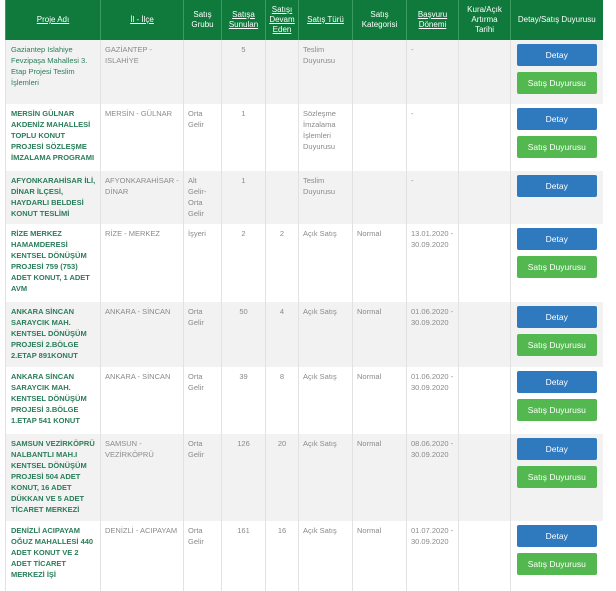 This screenshot has width=616, height=591. Describe the element at coordinates (243, 477) in the screenshot. I see `satisa-sunulan-cell: 126` at that location.